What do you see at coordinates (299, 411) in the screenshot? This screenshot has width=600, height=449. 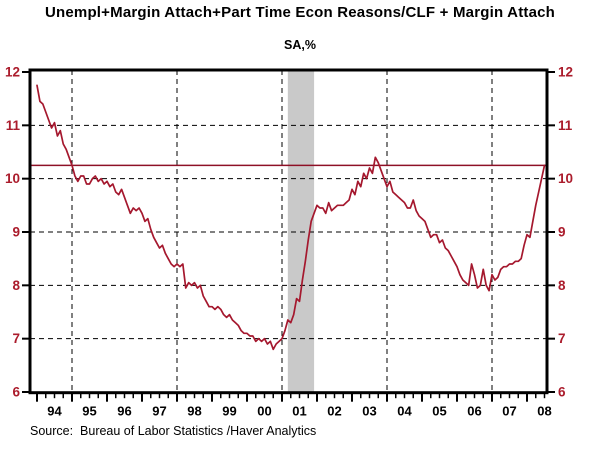 I see `x-axis-year-label: 01` at bounding box center [299, 411].